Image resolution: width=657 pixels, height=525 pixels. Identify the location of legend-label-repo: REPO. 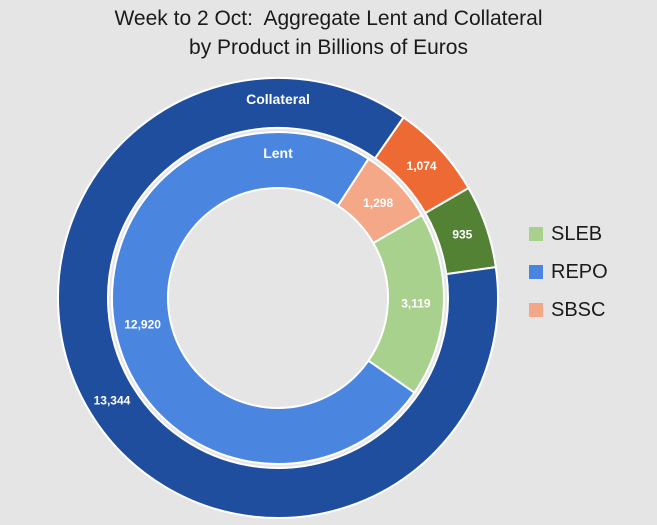
(579, 271).